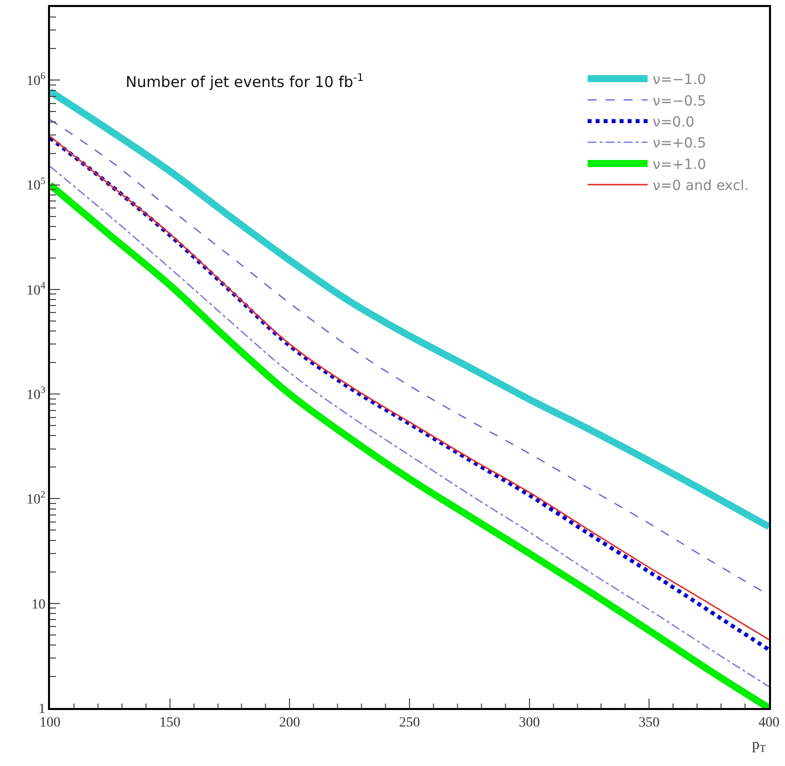 The width and height of the screenshot is (785, 766). What do you see at coordinates (36, 289) in the screenshot?
I see `y-tick-label: 10$^{4}$` at bounding box center [36, 289].